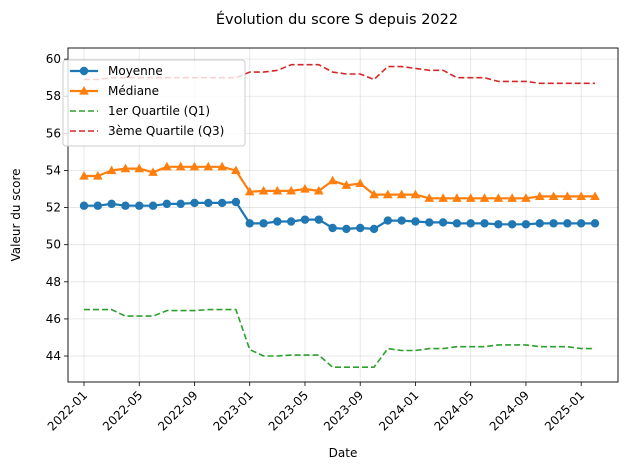 This screenshot has width=629, height=470. I want to click on x-tick-label: 2022-01, so click(67, 410).